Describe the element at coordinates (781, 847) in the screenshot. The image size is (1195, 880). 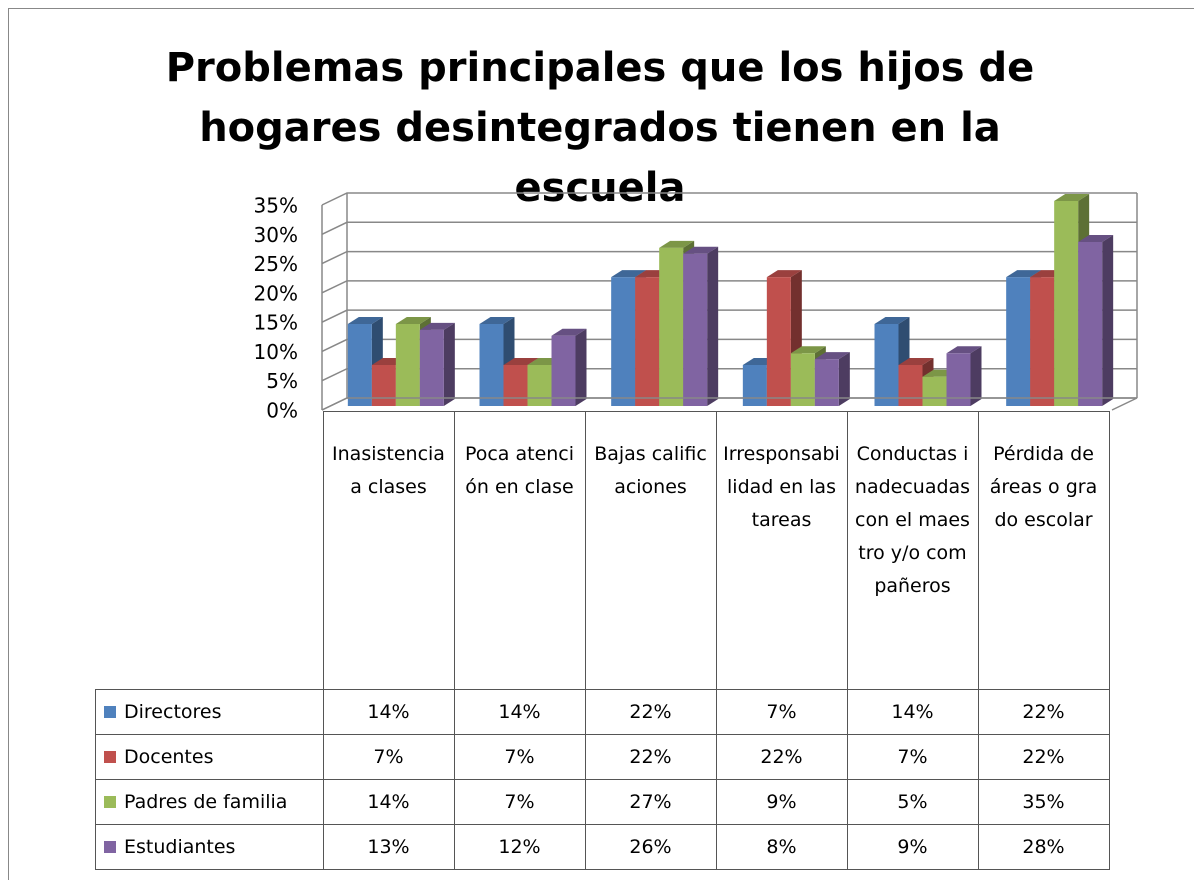
I see `value-label: 8%` at that location.